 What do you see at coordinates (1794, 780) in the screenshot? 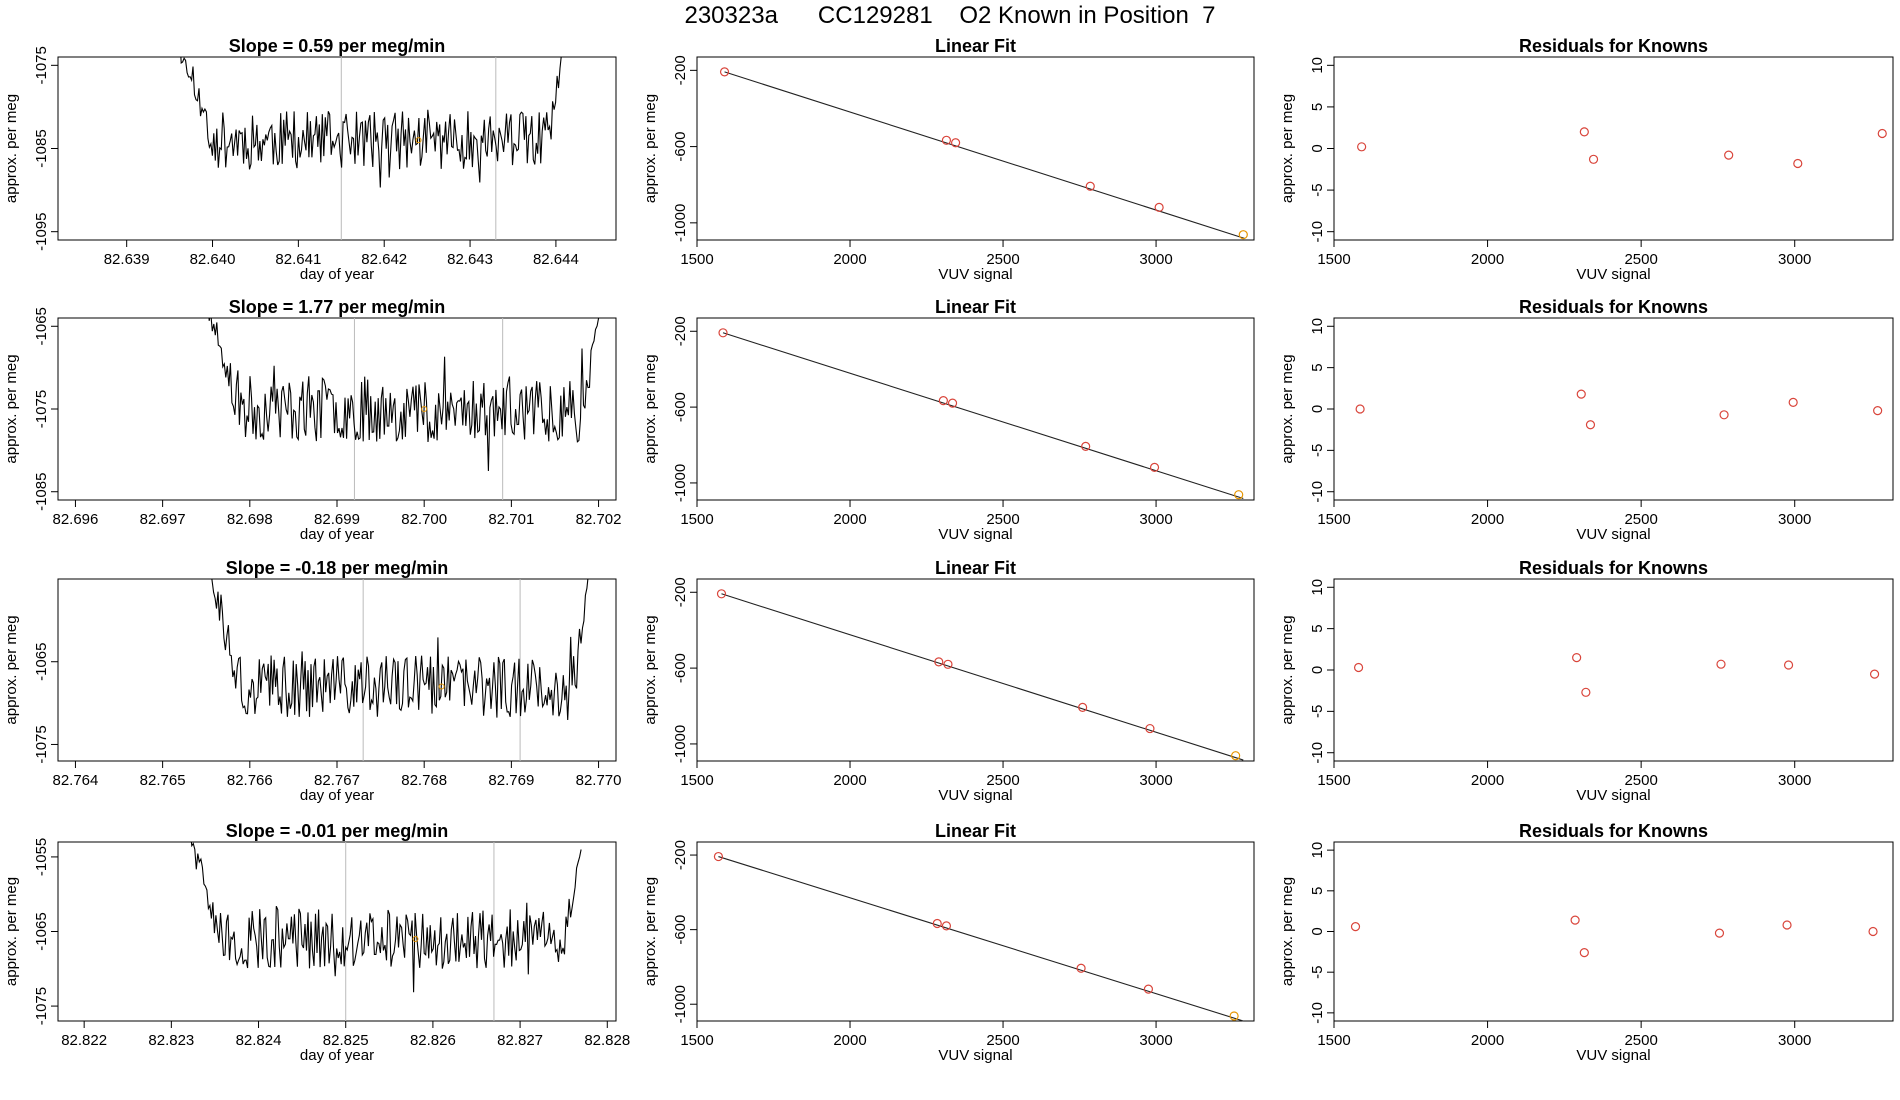
I see `residuals-2-xtick-label: 3000` at bounding box center [1794, 780].